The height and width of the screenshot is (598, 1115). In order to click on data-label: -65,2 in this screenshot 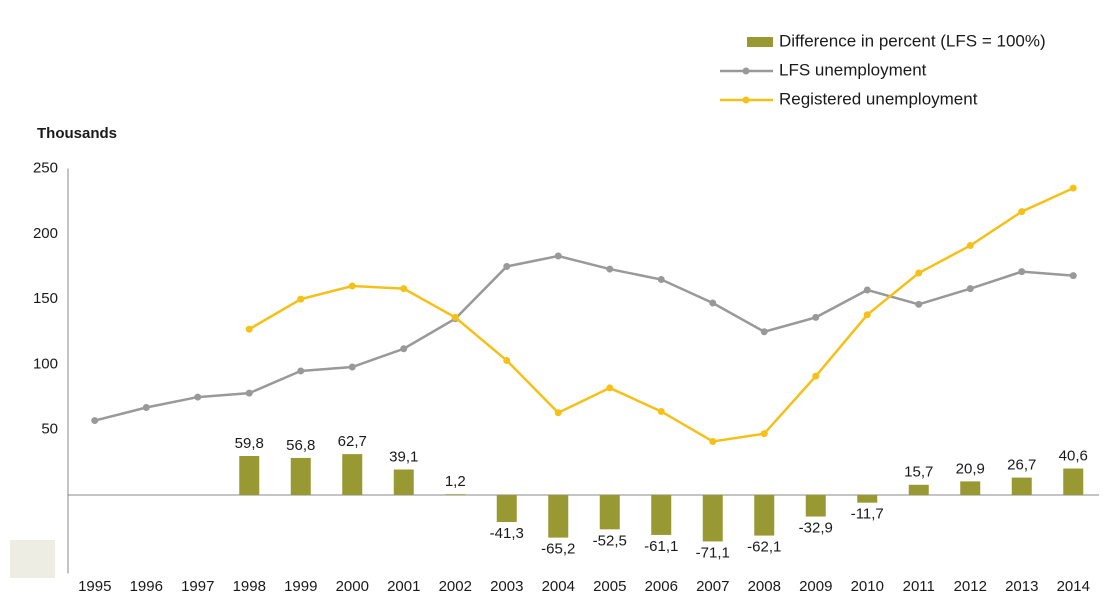, I will do `click(558, 549)`.